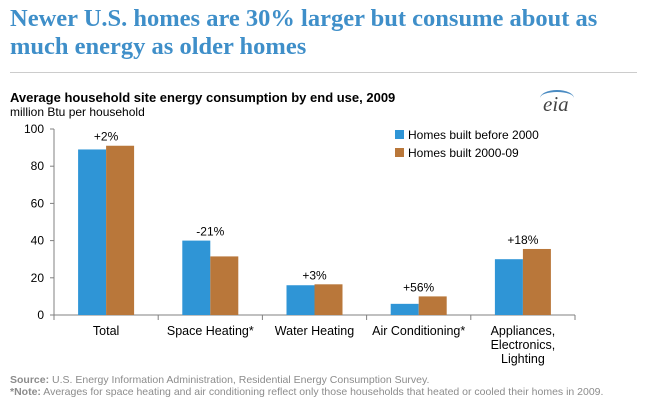 The height and width of the screenshot is (412, 651). What do you see at coordinates (314, 275) in the screenshot?
I see `change-label: +3%` at bounding box center [314, 275].